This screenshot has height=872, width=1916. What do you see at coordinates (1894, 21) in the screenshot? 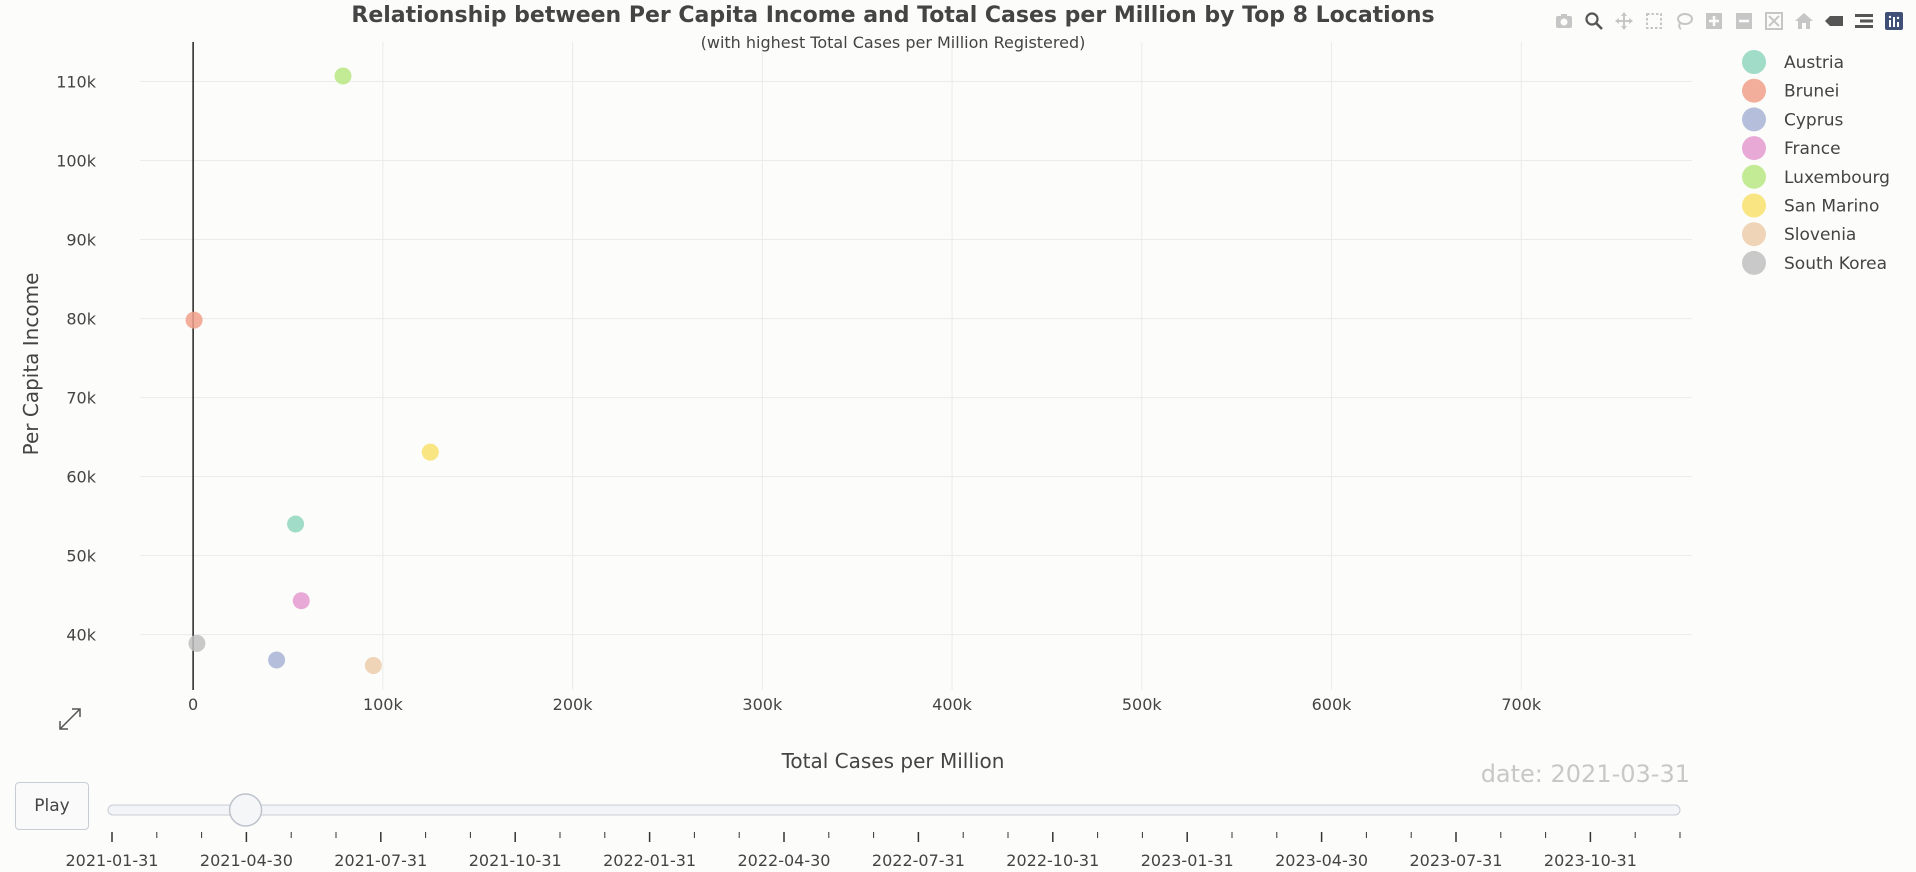
I see `plotly-logo-icon` at bounding box center [1894, 21].